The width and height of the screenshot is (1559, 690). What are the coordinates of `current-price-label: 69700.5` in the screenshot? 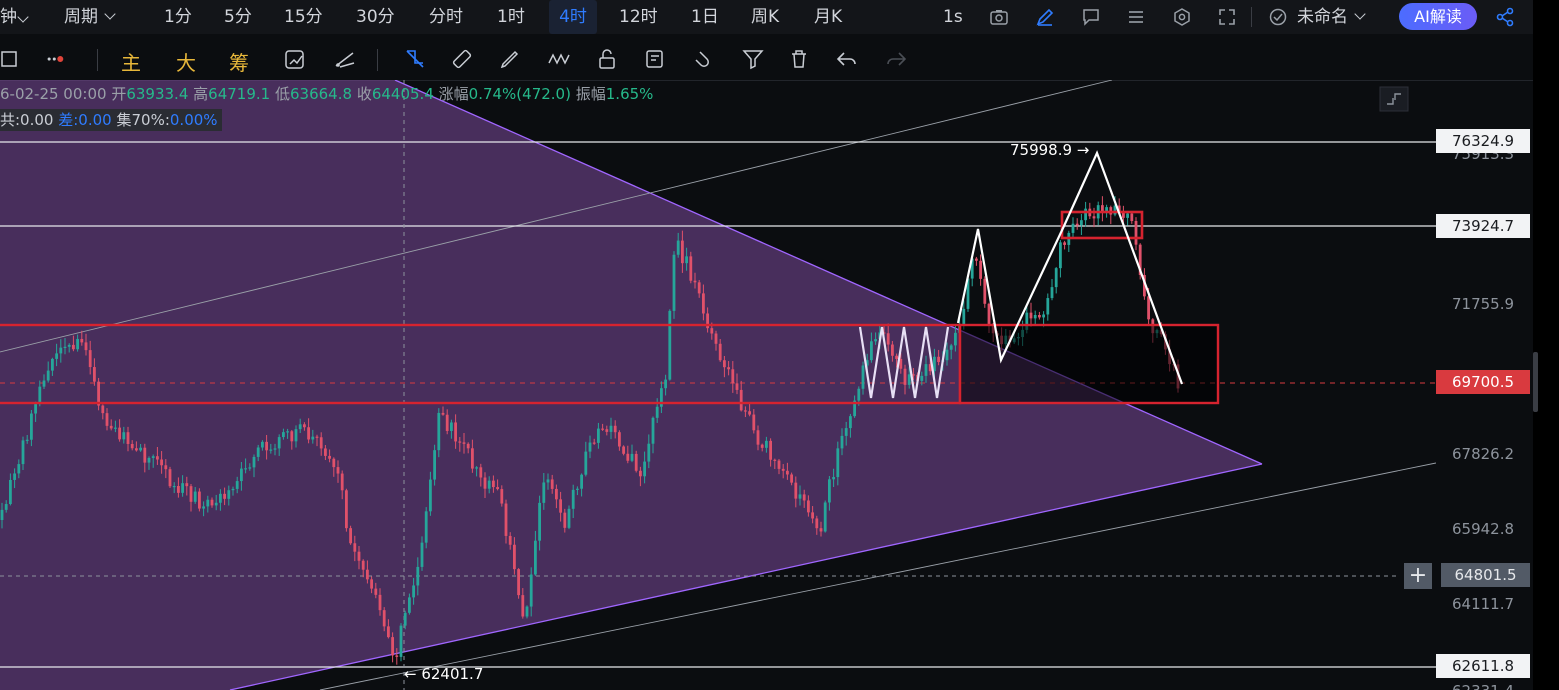 It's located at (1483, 382).